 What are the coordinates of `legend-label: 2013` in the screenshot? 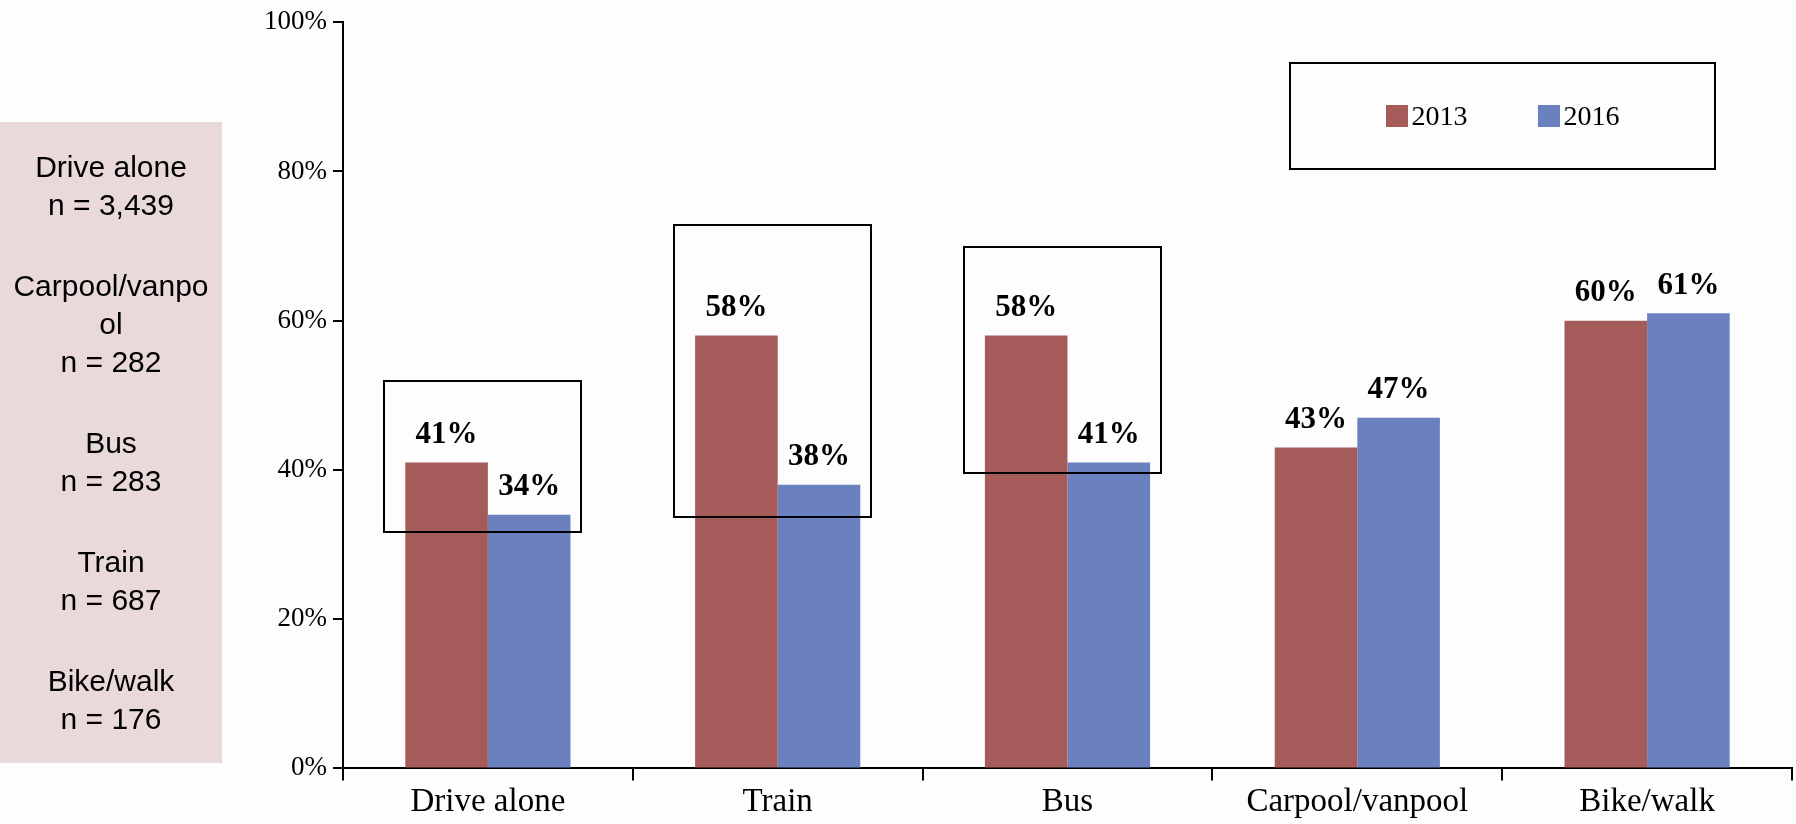 It's located at (1439, 116).